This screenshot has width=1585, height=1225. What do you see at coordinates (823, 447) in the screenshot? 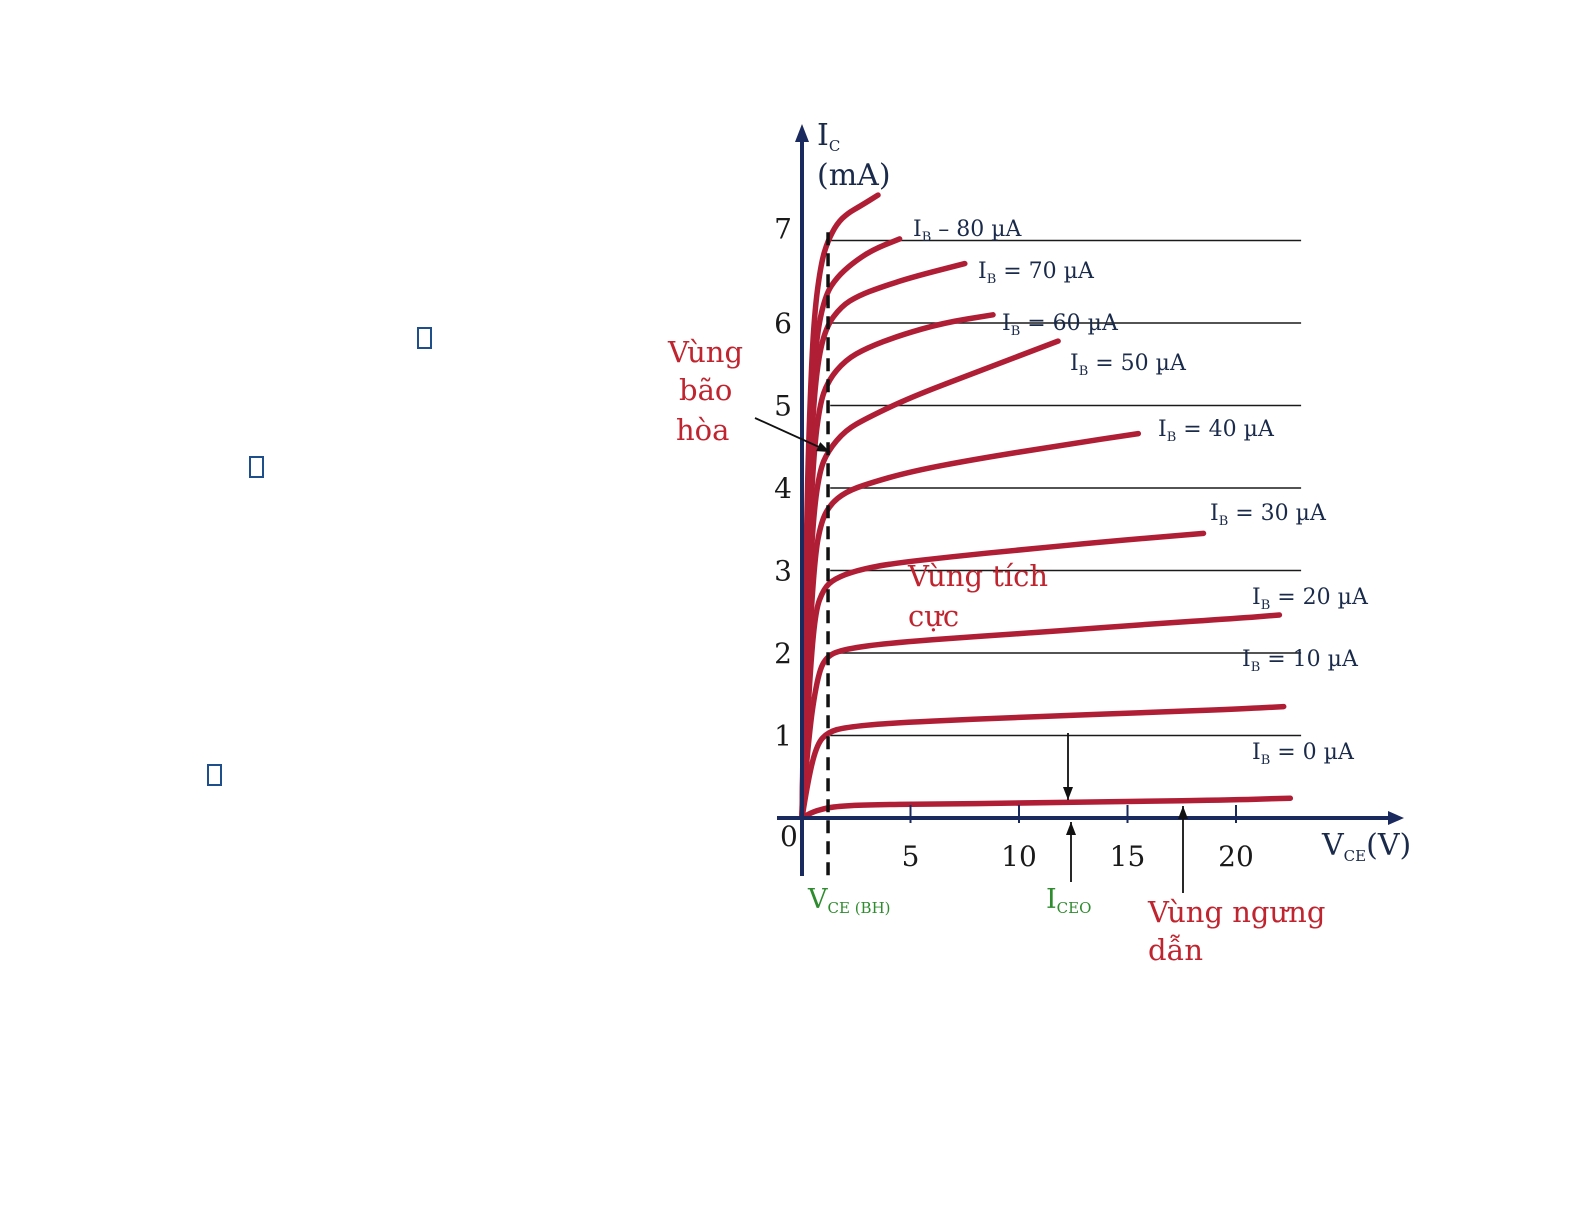
I see `saturation-arrow-head` at bounding box center [823, 447].